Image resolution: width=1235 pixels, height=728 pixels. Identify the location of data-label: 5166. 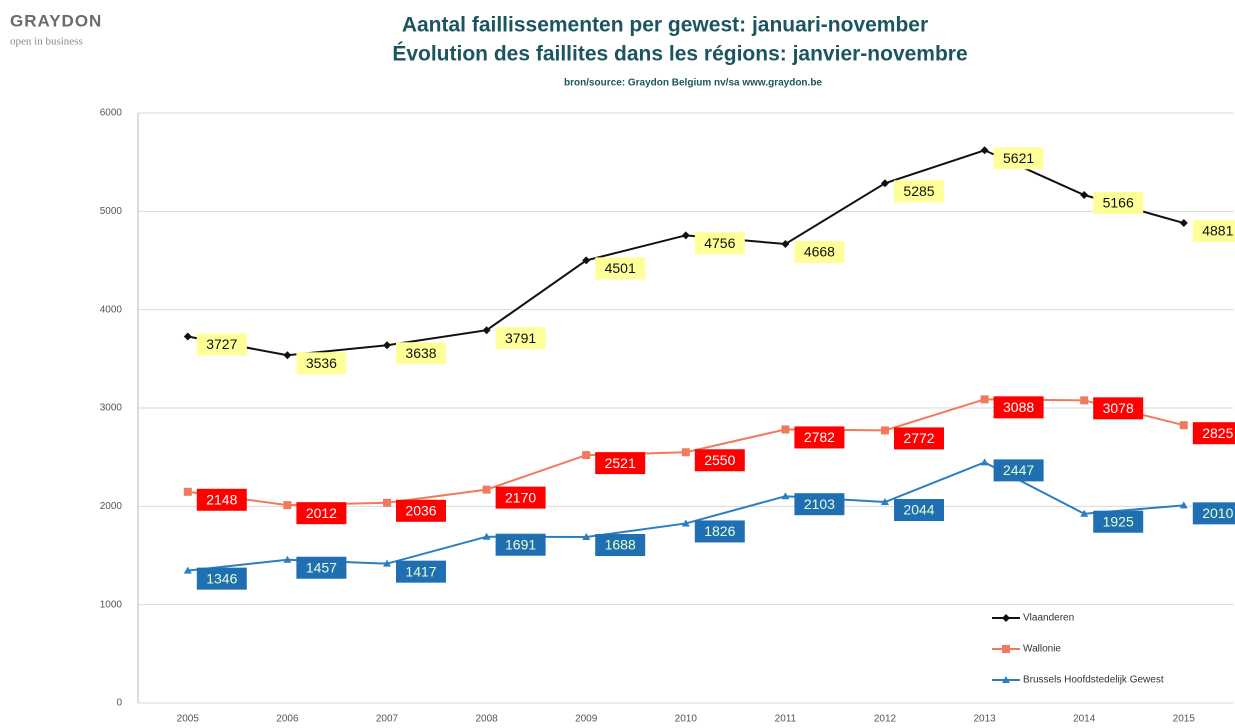
(1118, 203).